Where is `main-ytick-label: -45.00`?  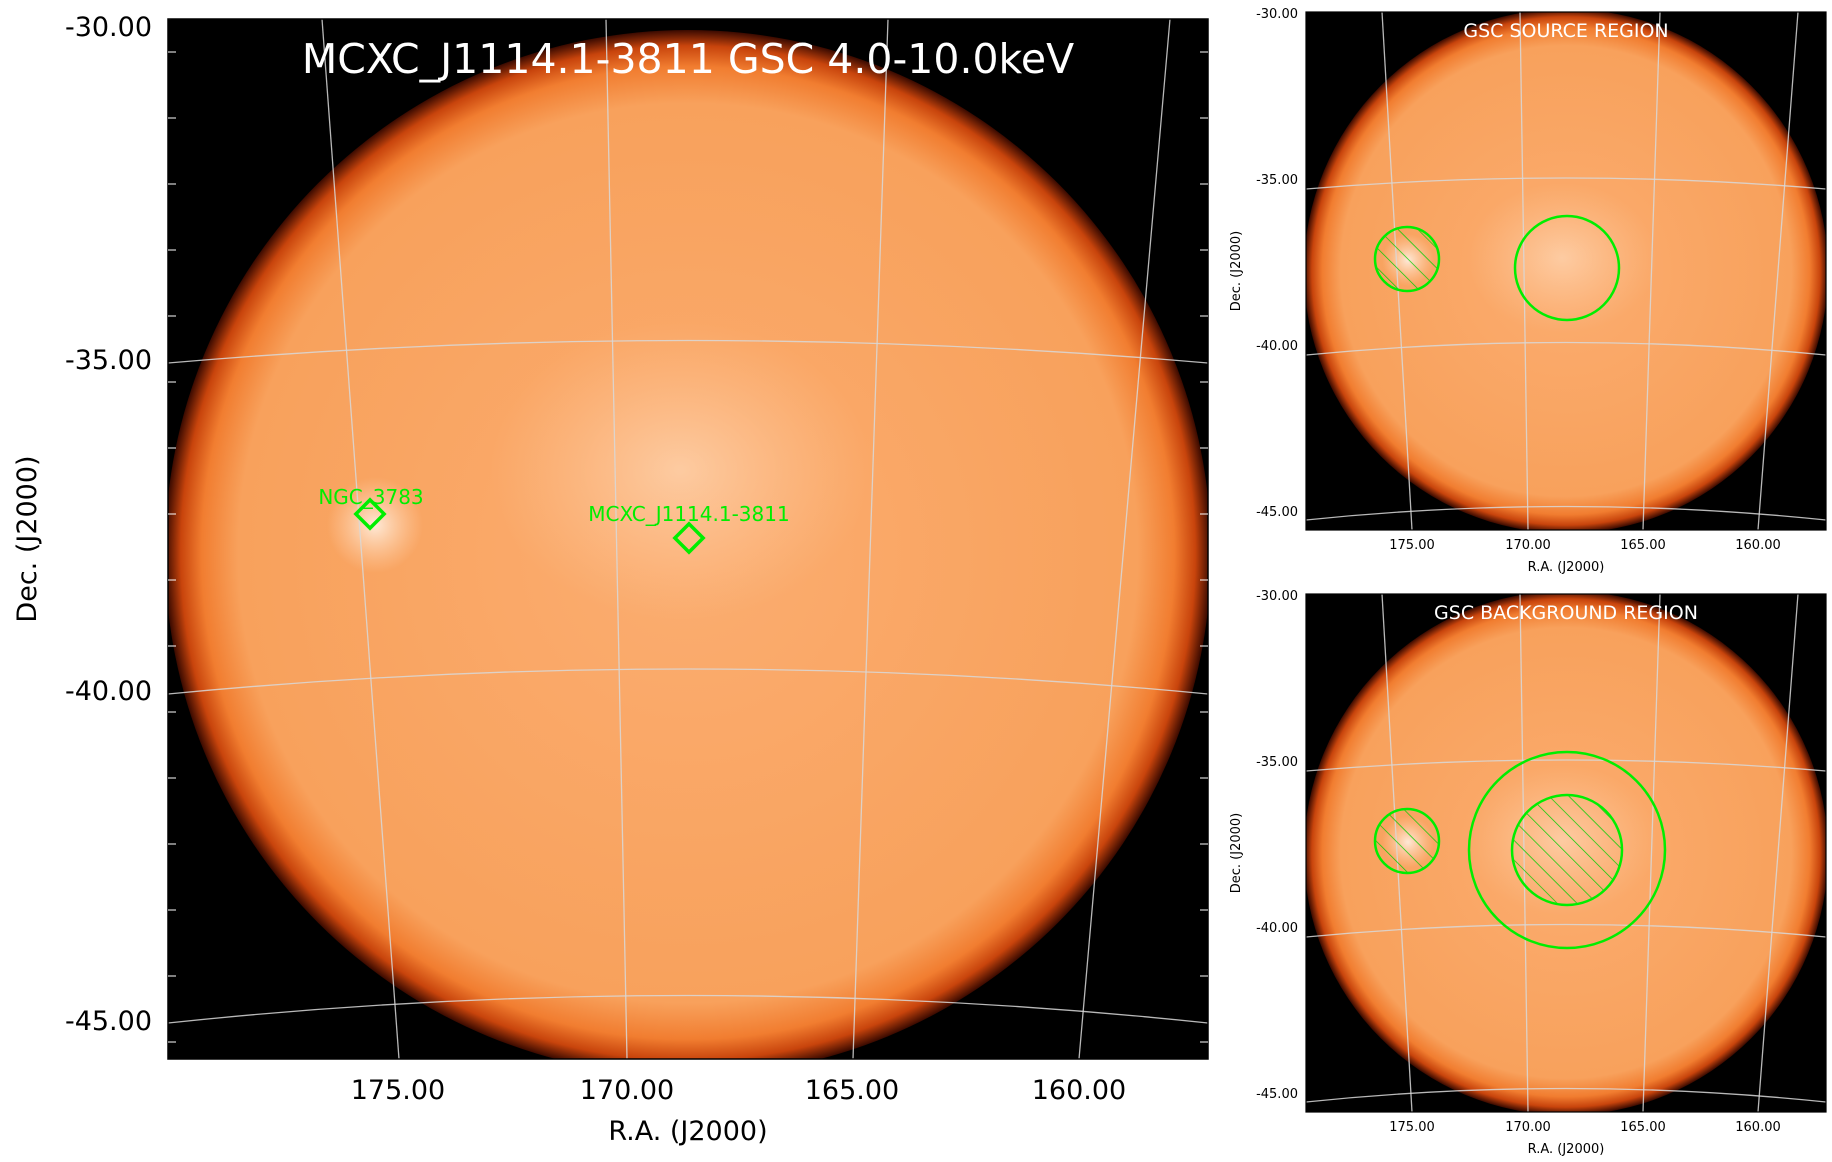 main-ytick-label: -45.00 is located at coordinates (108, 1021).